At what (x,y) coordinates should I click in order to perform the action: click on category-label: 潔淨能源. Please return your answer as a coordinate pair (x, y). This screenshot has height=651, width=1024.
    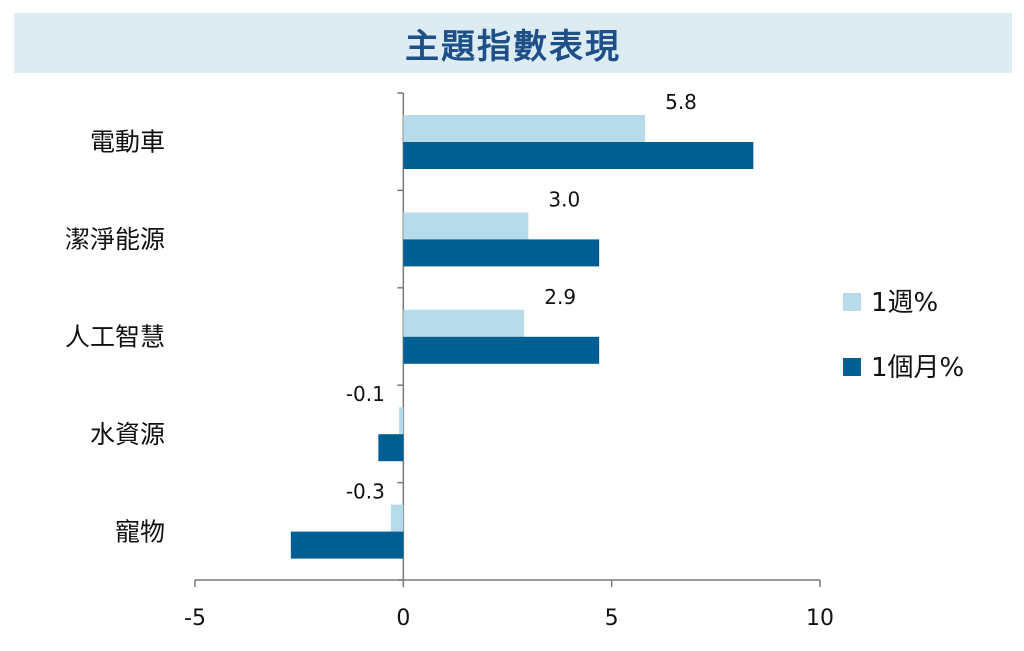
    Looking at the image, I should click on (115, 239).